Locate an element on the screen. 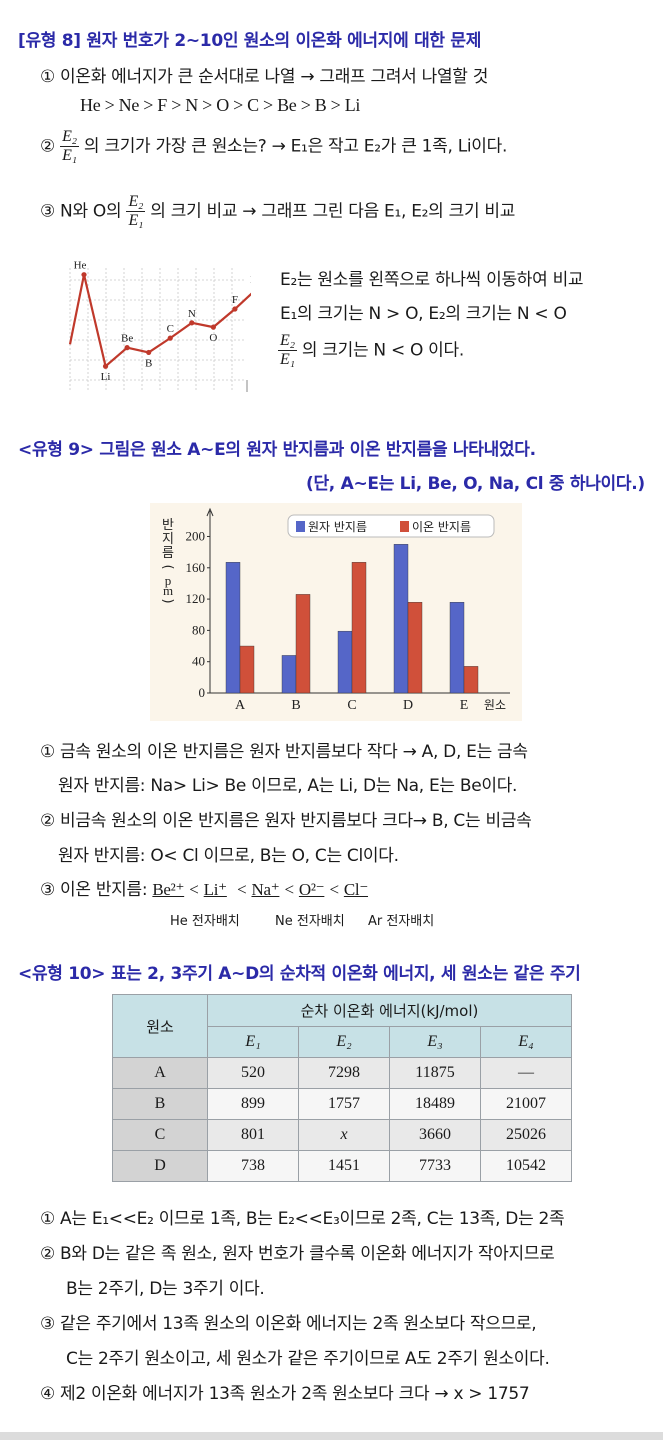  graph-point-label: O is located at coordinates (213, 338).